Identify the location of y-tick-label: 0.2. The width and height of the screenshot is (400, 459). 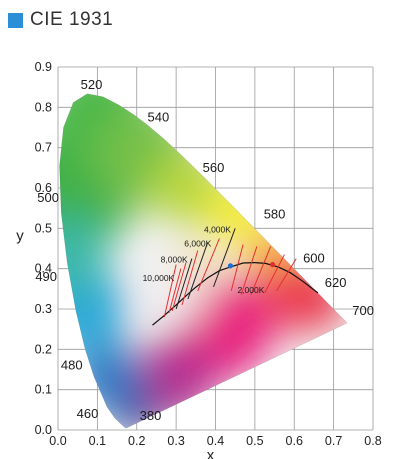
(43, 349).